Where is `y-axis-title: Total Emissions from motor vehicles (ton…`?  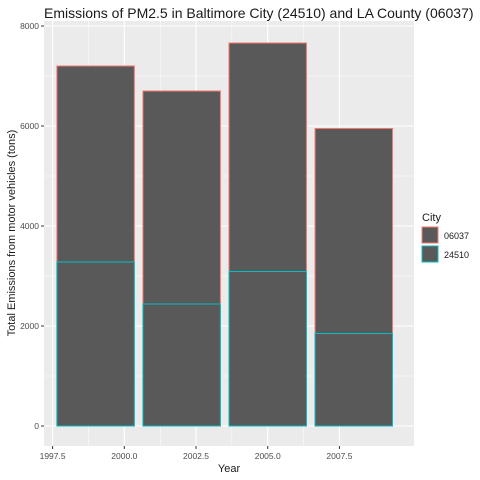
y-axis-title: Total Emissions from motor vehicles (ton… is located at coordinates (12, 233).